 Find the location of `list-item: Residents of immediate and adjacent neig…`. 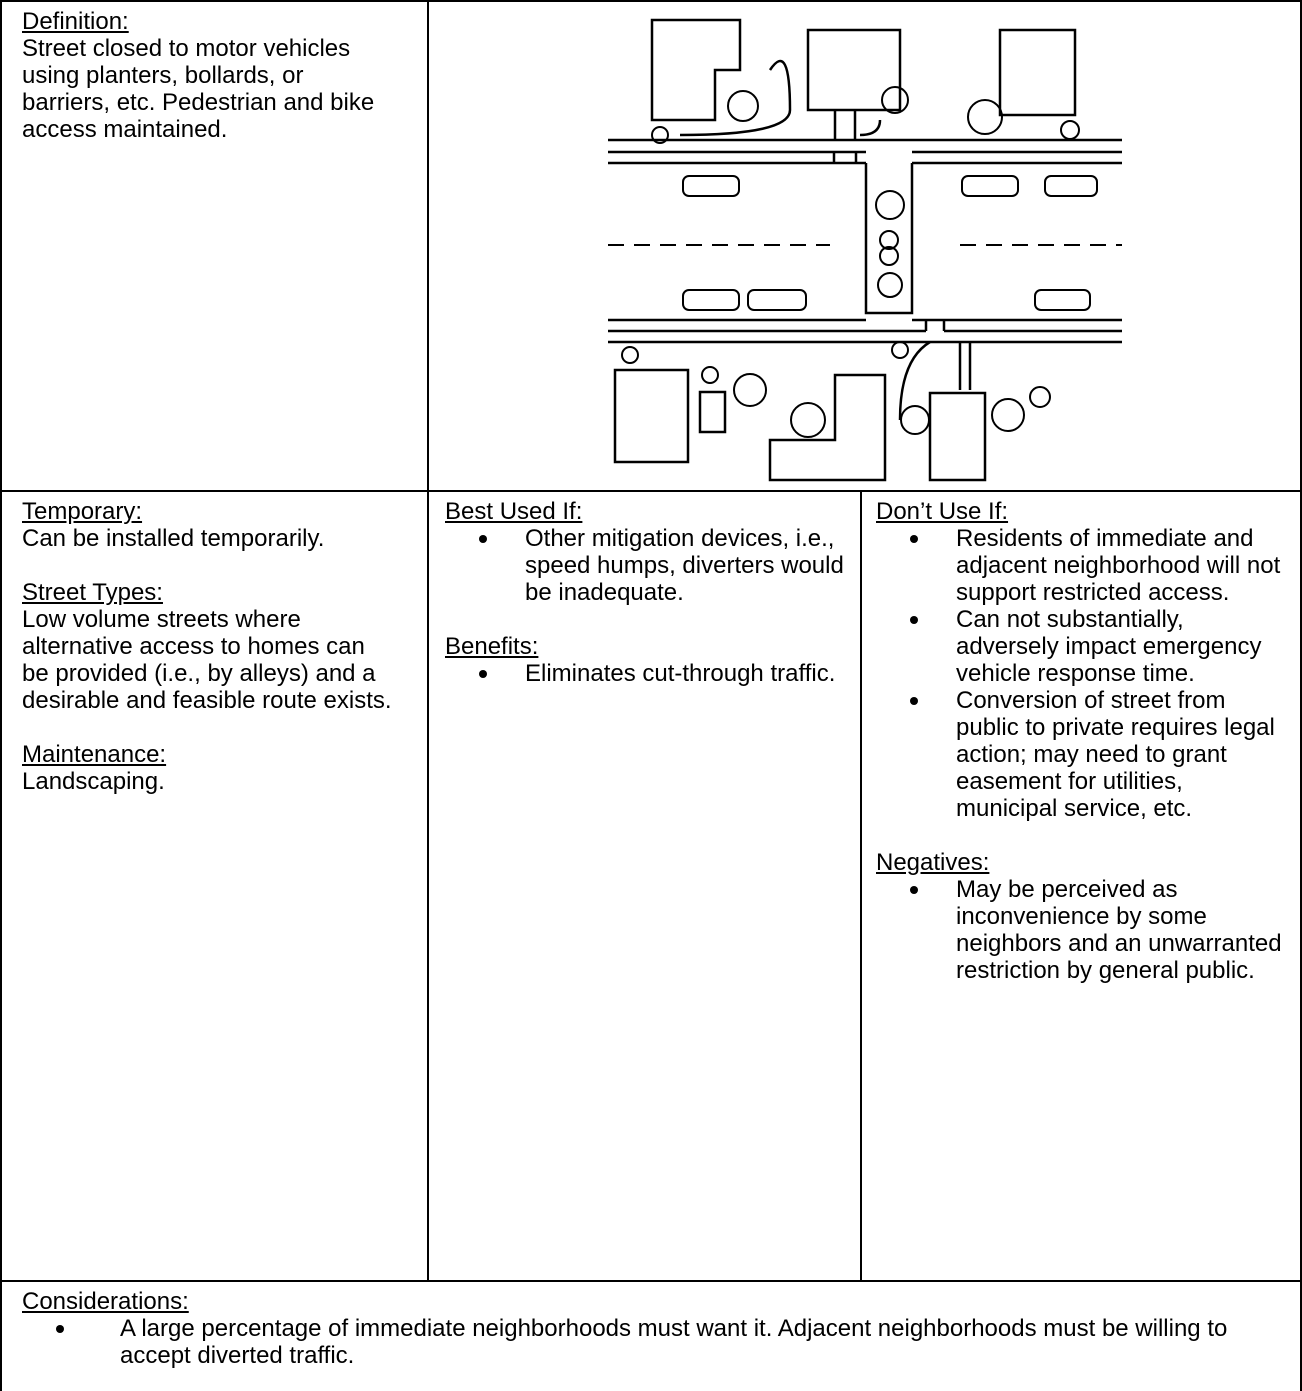

list-item: Residents of immediate and adjacent neig… is located at coordinates (1083, 565).